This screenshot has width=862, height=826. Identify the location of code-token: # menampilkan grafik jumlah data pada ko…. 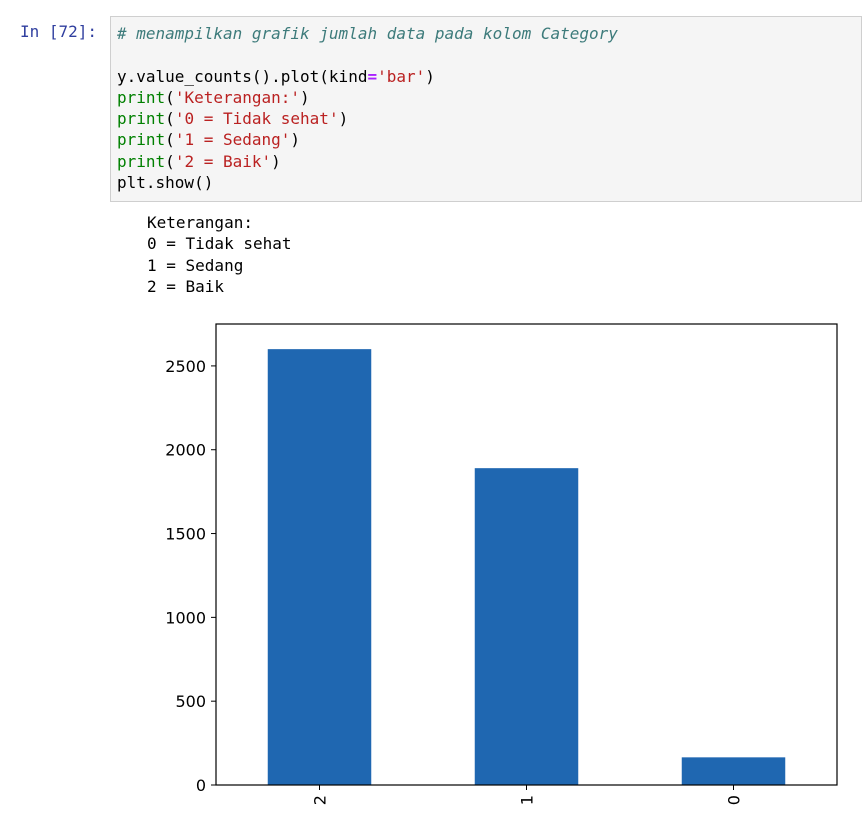
(367, 33).